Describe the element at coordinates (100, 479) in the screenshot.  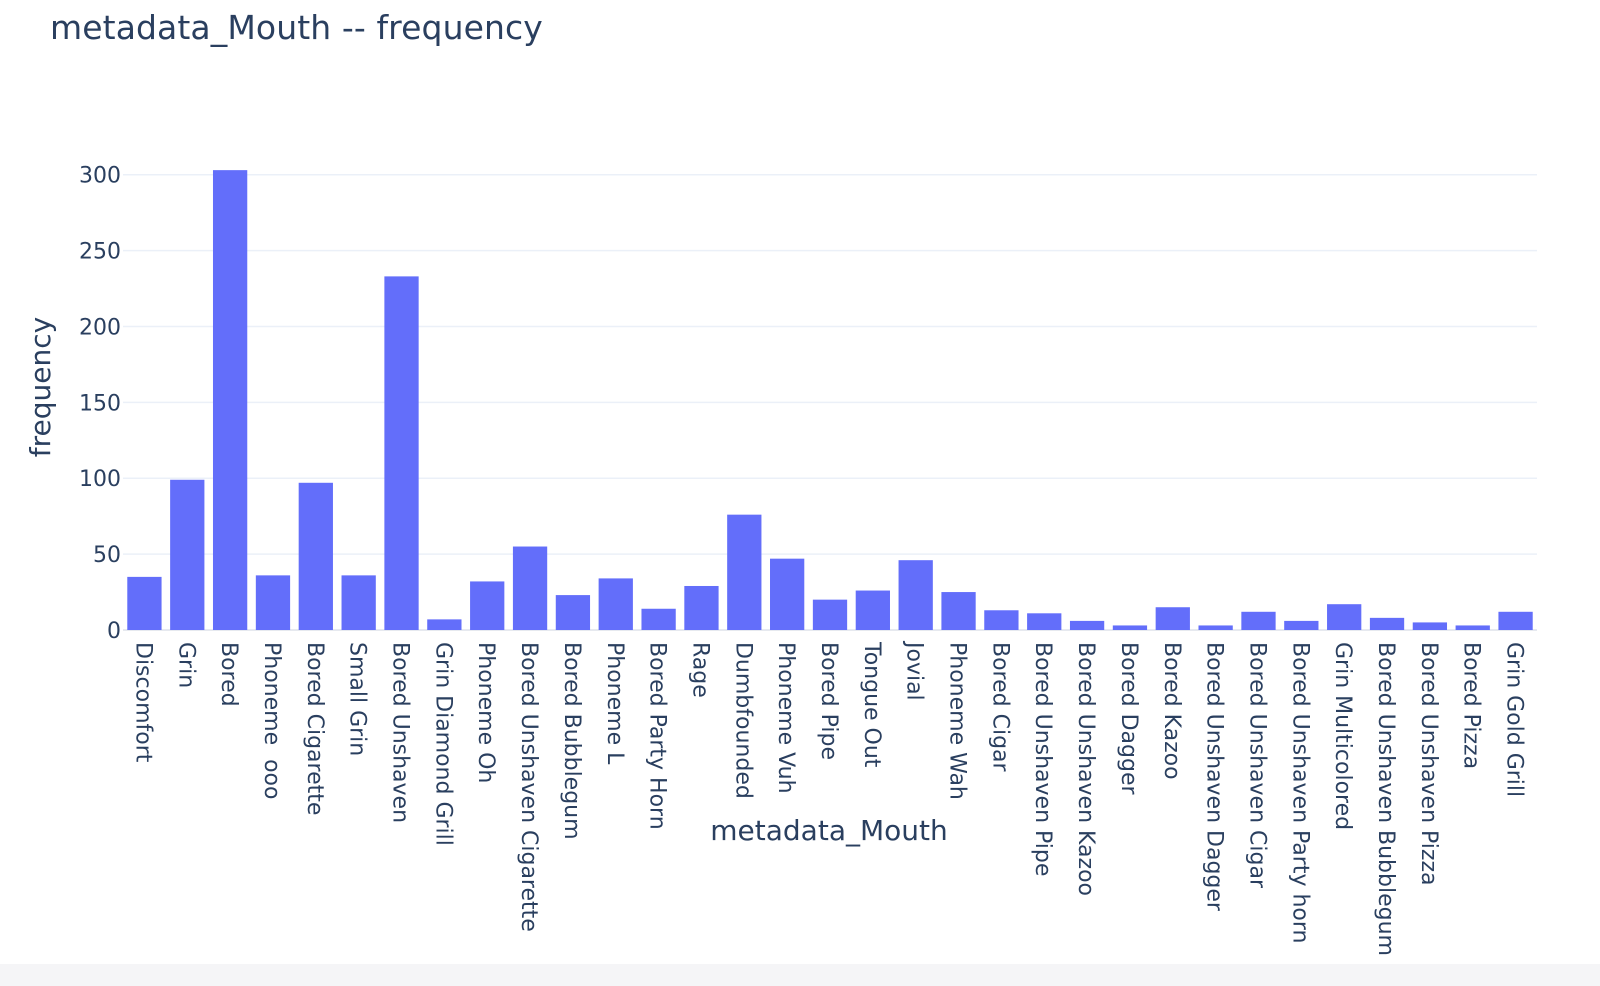
I see `y-tick-label: 100` at that location.